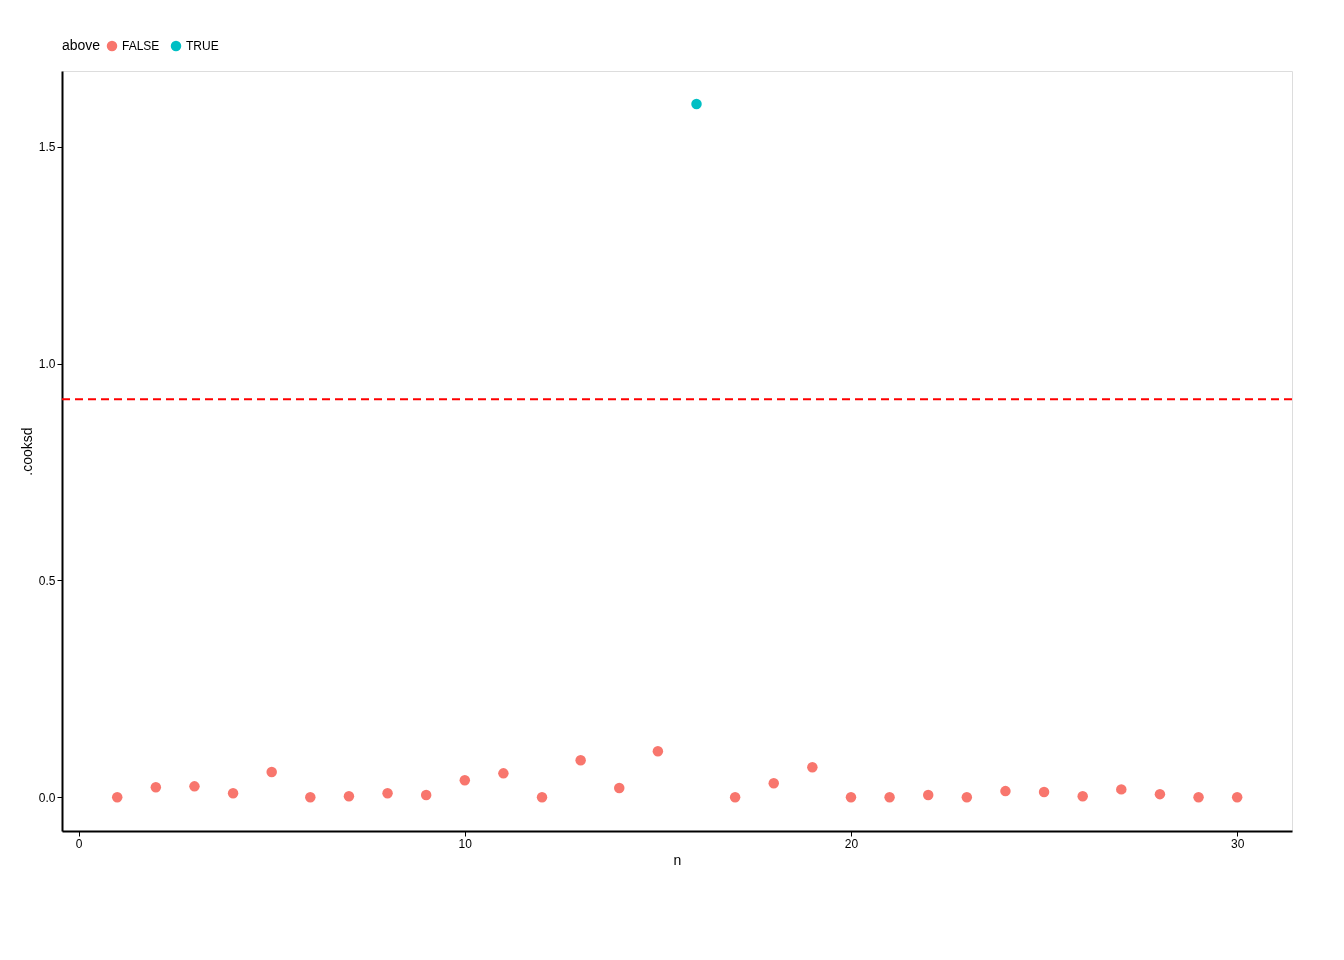 The image size is (1344, 960). What do you see at coordinates (47, 147) in the screenshot?
I see `y-tick-label: 1.5` at bounding box center [47, 147].